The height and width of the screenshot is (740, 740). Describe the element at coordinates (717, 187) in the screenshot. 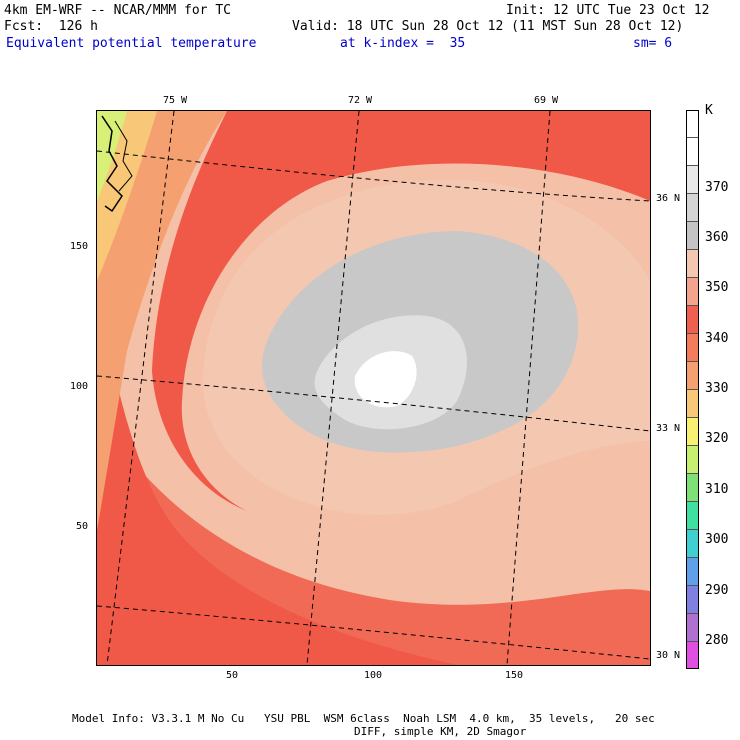

I see `colorbar-label: 370` at that location.